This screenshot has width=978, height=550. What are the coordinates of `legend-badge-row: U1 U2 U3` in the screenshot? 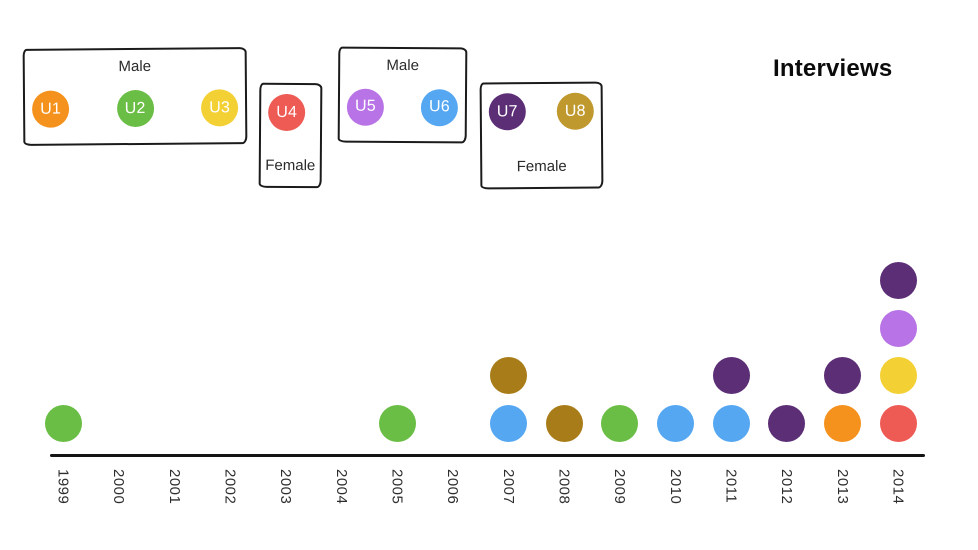 It's located at (135, 108).